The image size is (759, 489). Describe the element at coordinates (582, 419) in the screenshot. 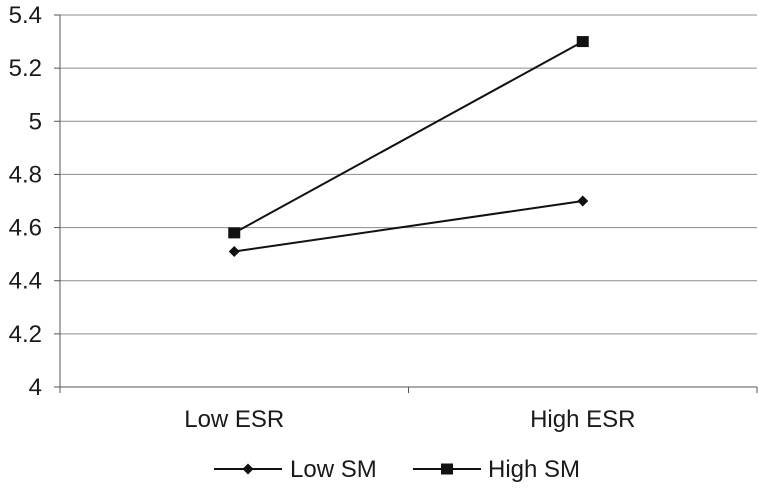

I see `x-tick-label: High ESR` at that location.